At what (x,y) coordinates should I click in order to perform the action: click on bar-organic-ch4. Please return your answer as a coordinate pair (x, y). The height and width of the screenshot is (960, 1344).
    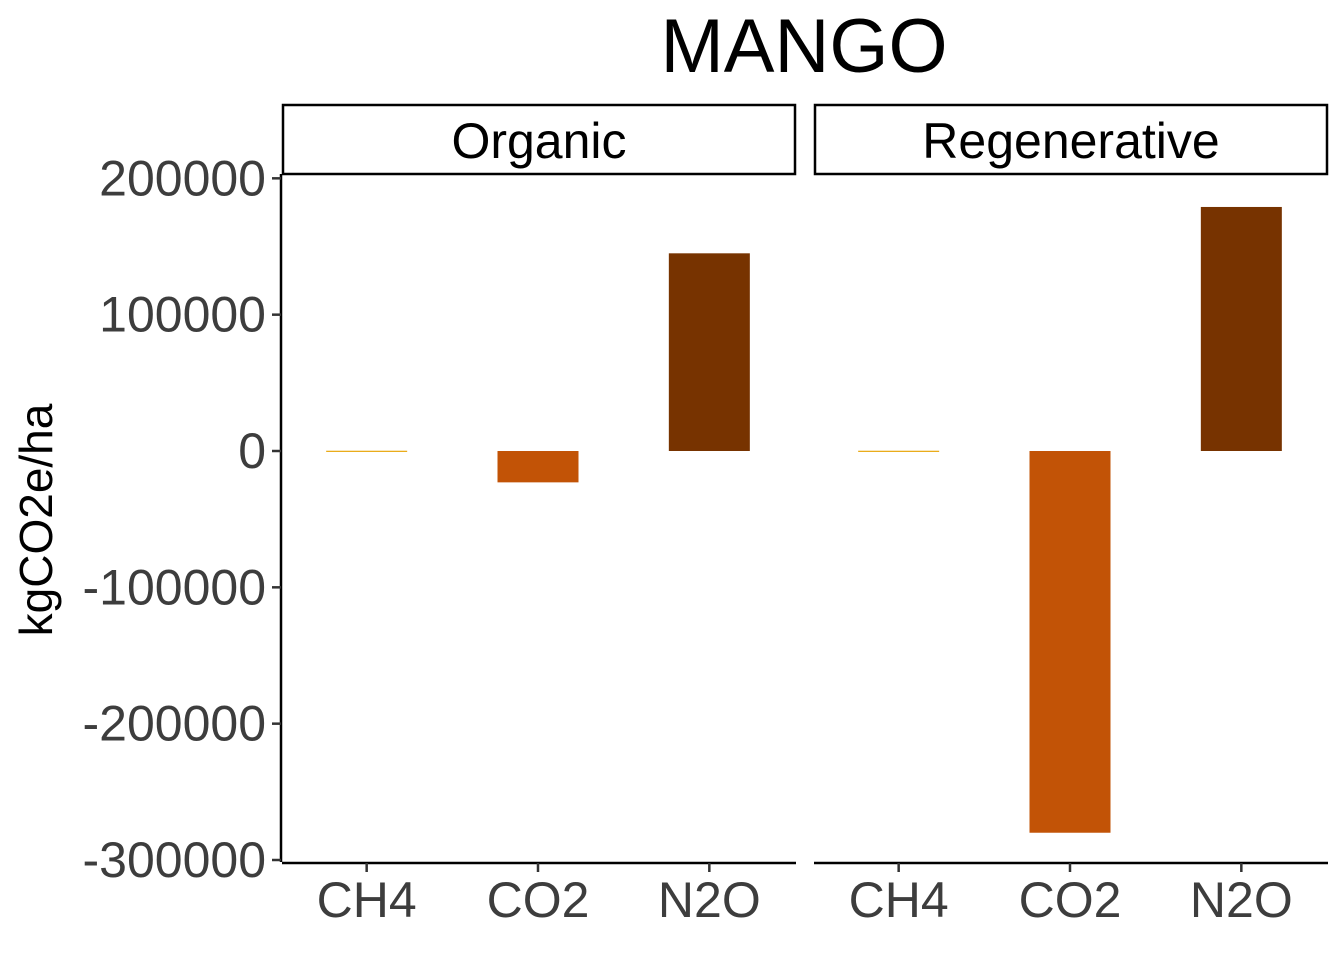
    Looking at the image, I should click on (367, 451).